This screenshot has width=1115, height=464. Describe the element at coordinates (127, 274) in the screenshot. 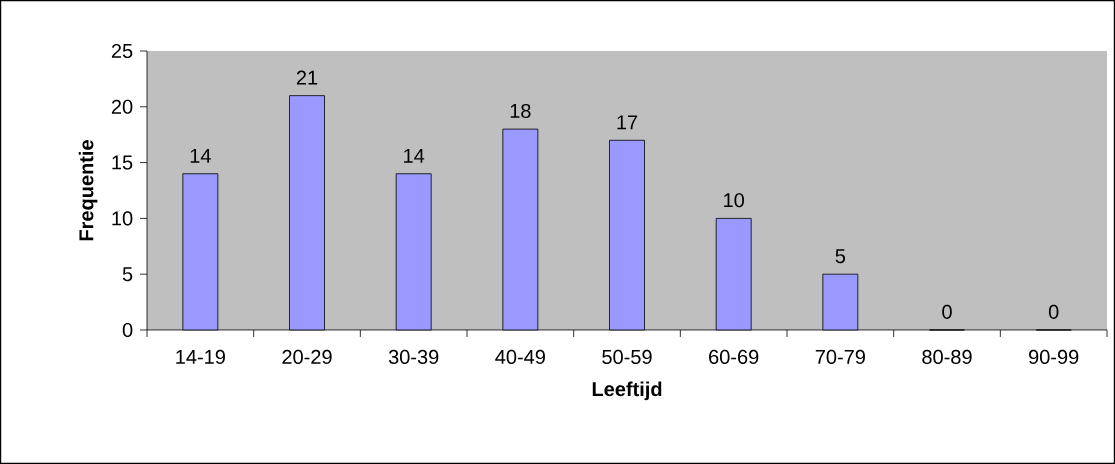

I see `y-tick-label: 5` at that location.